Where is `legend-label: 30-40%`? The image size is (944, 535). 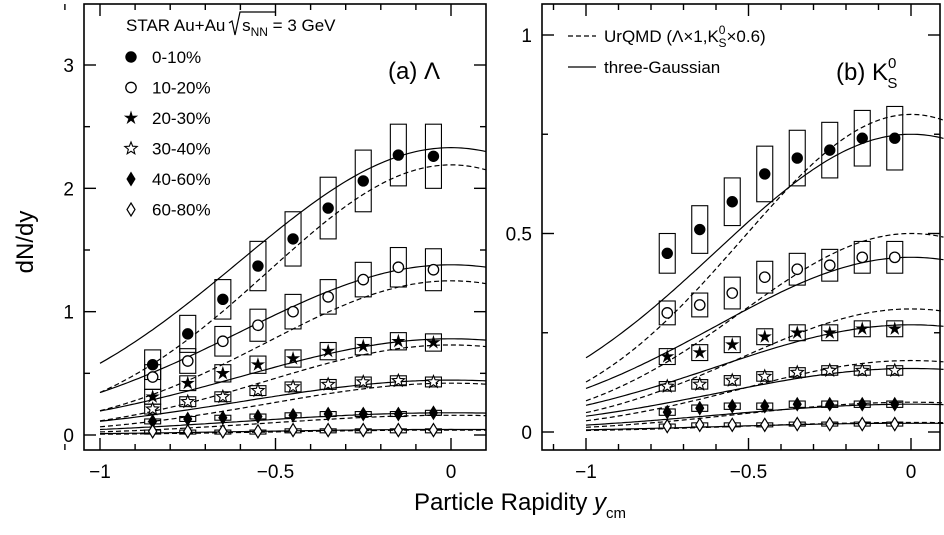
legend-label: 30-40% is located at coordinates (181, 149).